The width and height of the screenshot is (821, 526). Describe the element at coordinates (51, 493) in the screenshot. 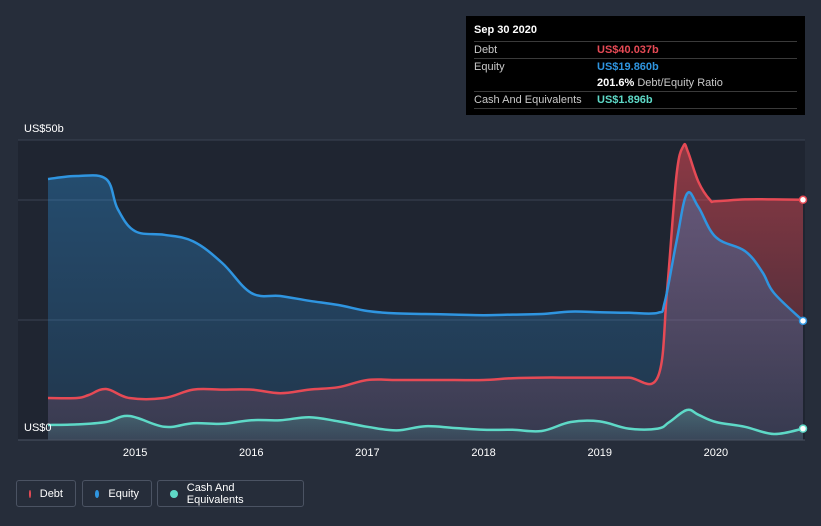

I see `legend-debt-label: Debt` at that location.